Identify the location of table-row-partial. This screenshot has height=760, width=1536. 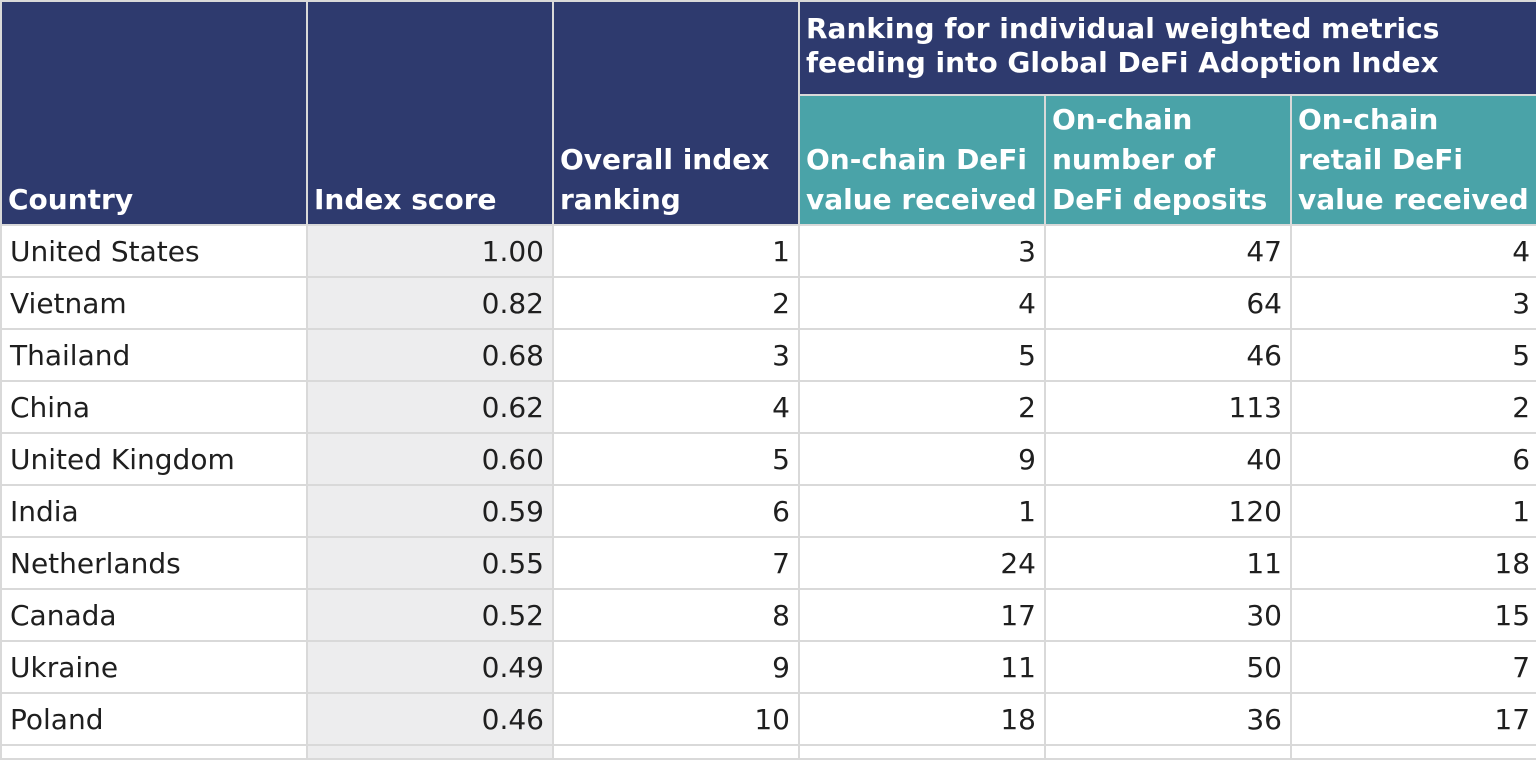
(768, 752).